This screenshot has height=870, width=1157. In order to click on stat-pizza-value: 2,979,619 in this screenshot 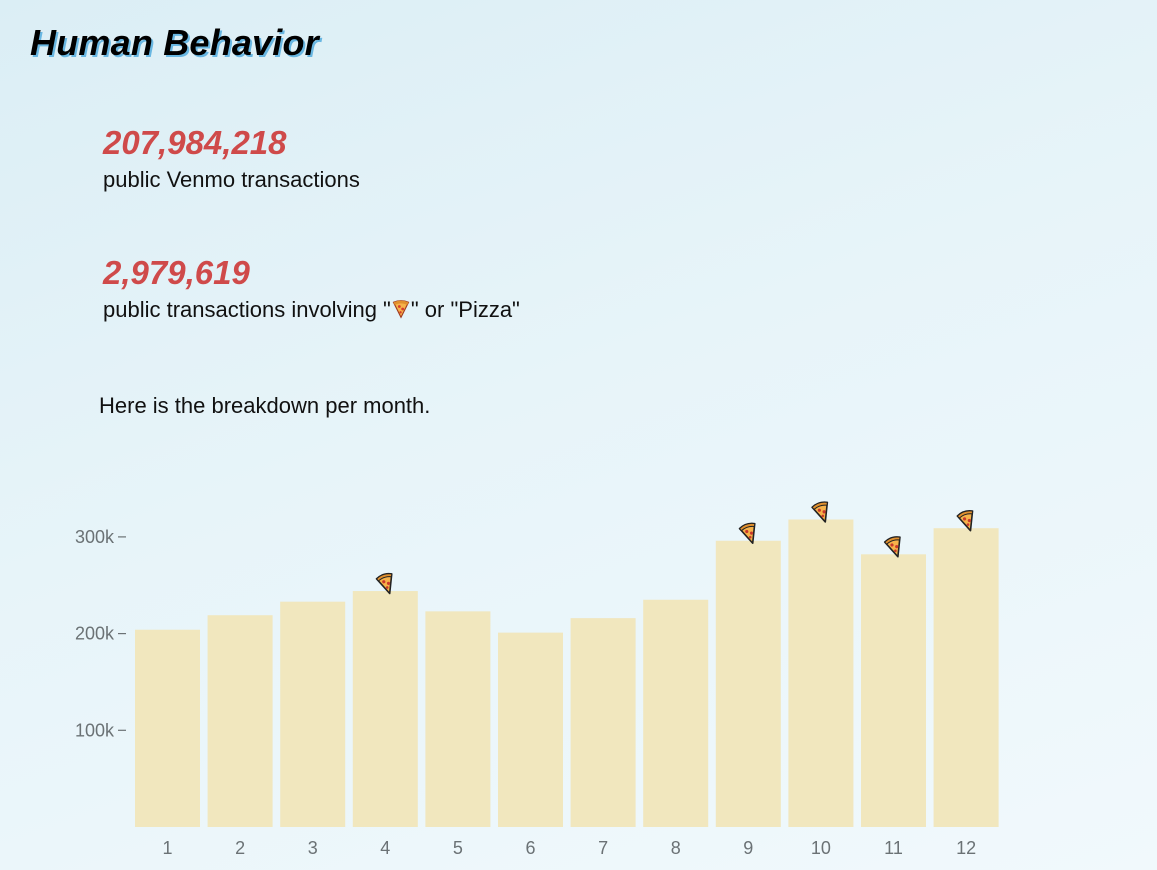, I will do `click(176, 272)`.